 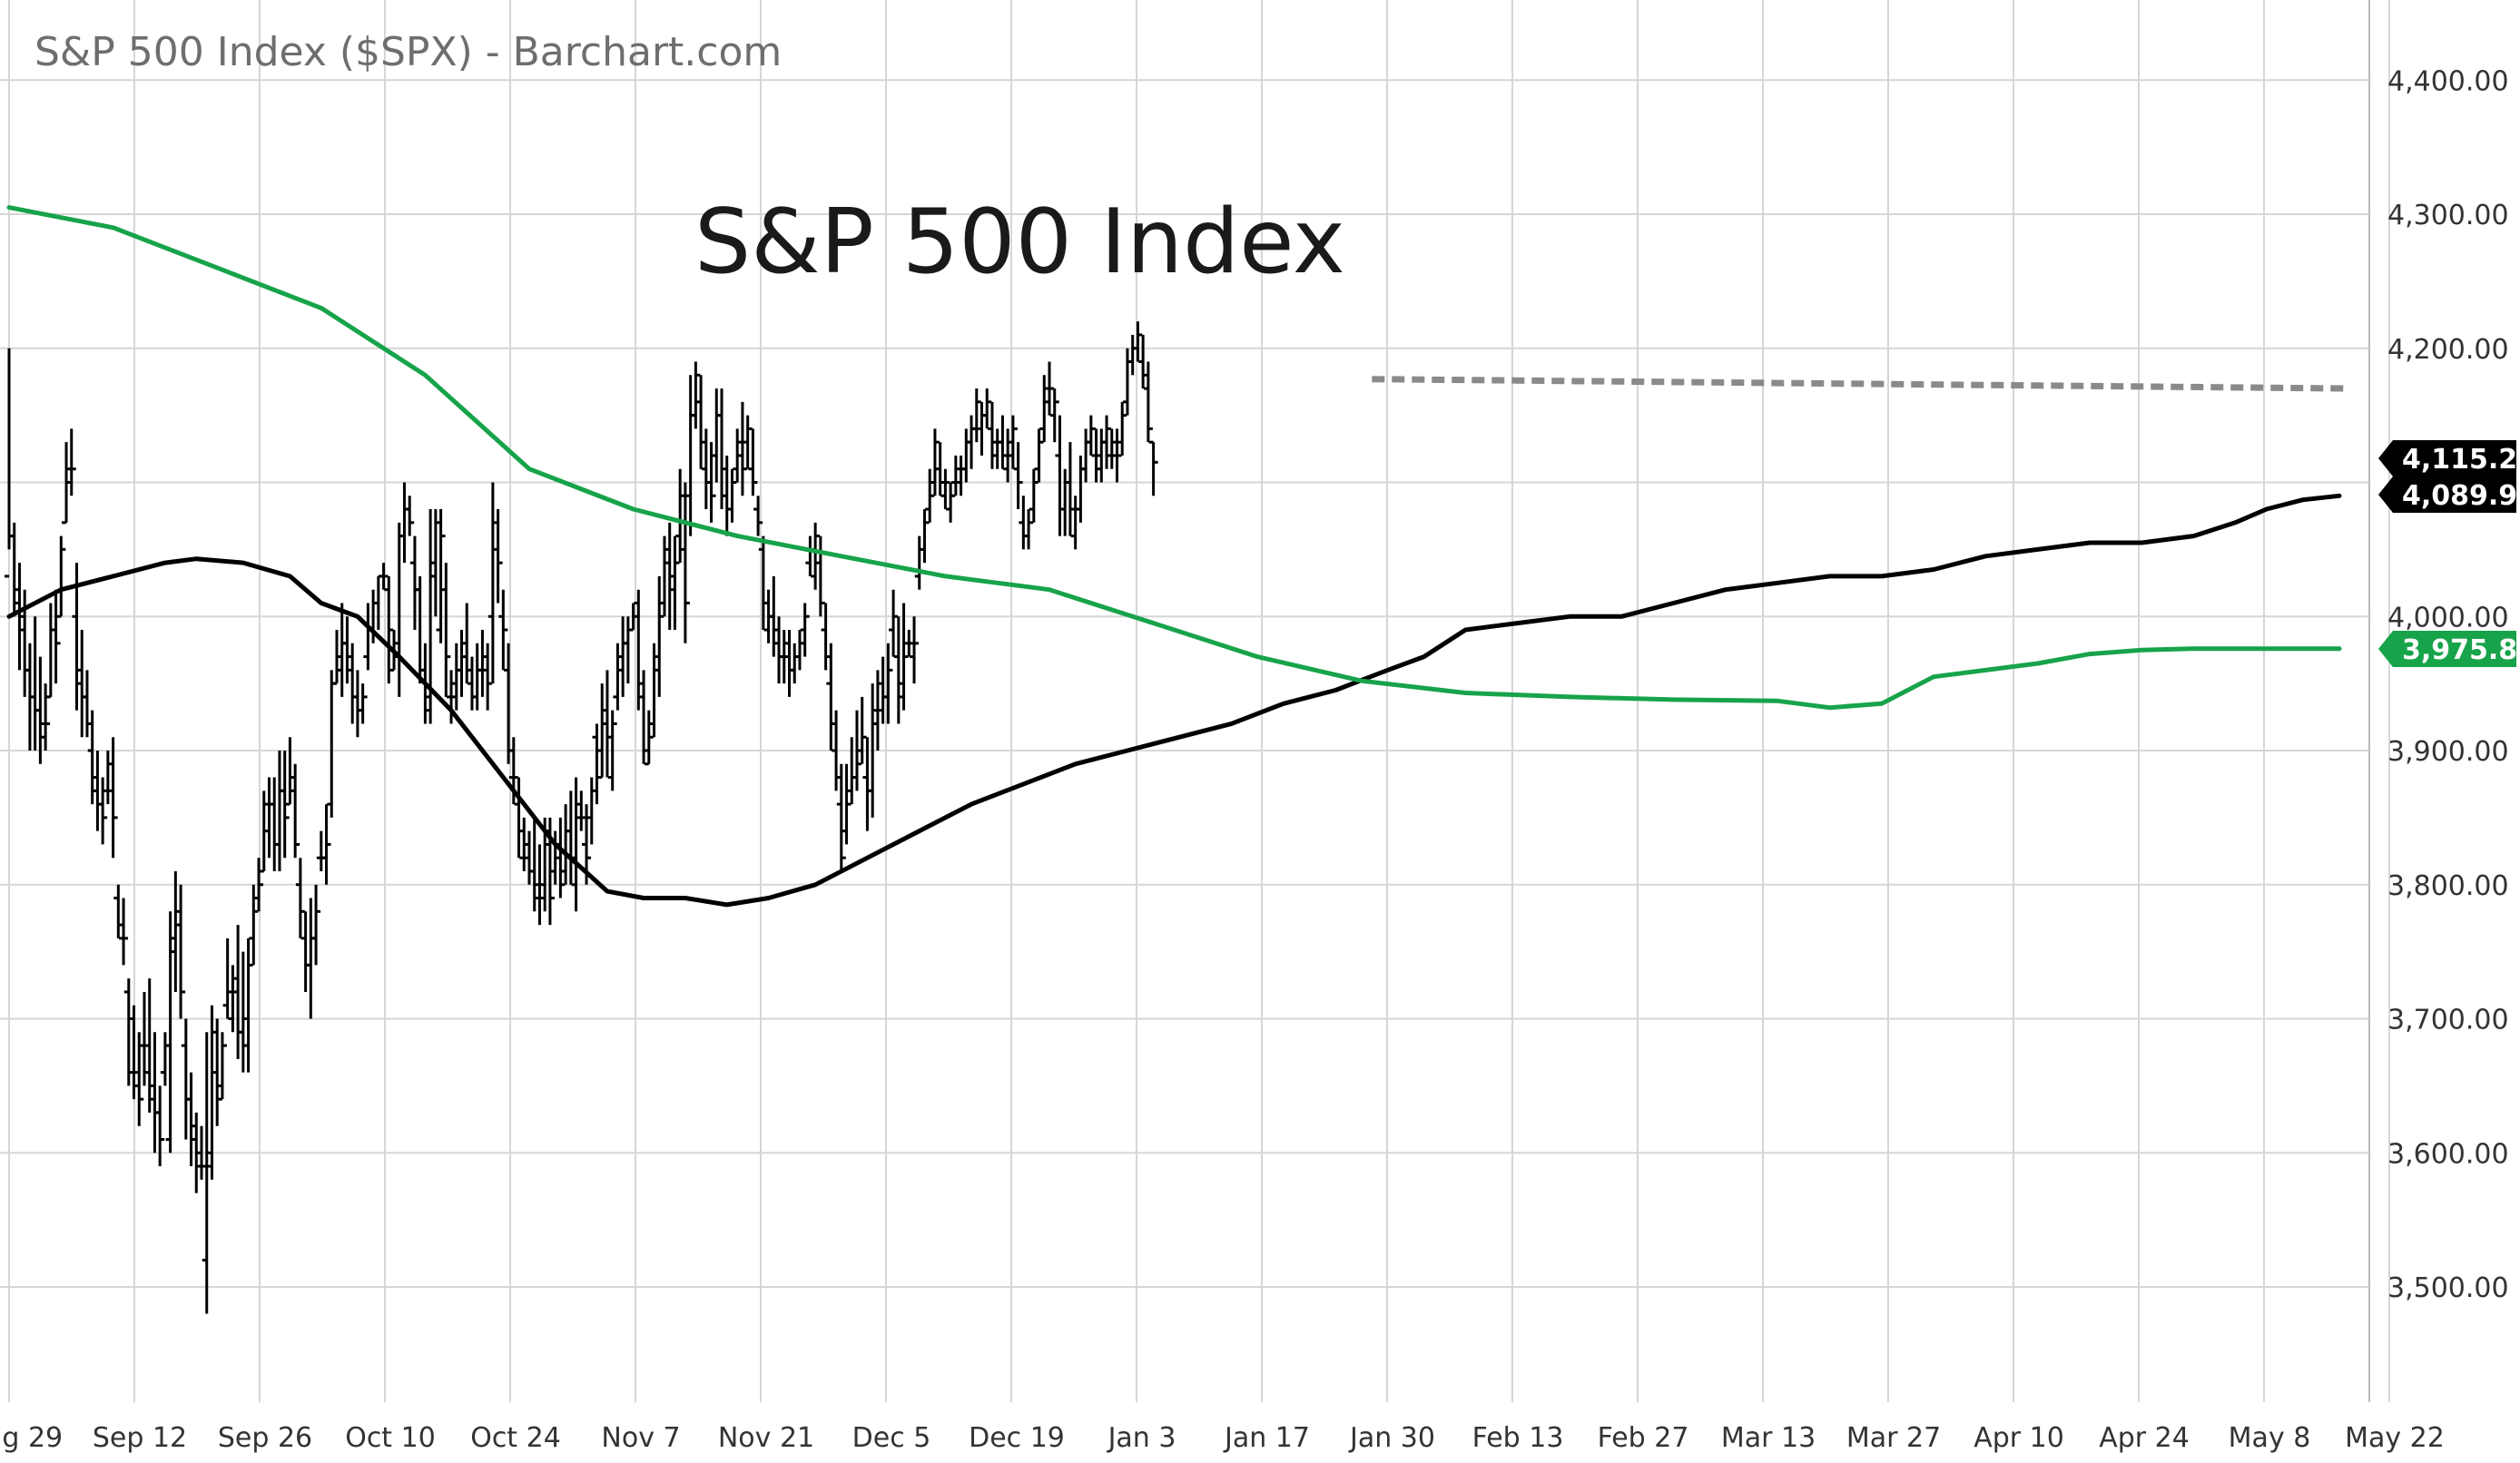 What do you see at coordinates (516, 1438) in the screenshot?
I see `x-tick-label: Oct 24` at bounding box center [516, 1438].